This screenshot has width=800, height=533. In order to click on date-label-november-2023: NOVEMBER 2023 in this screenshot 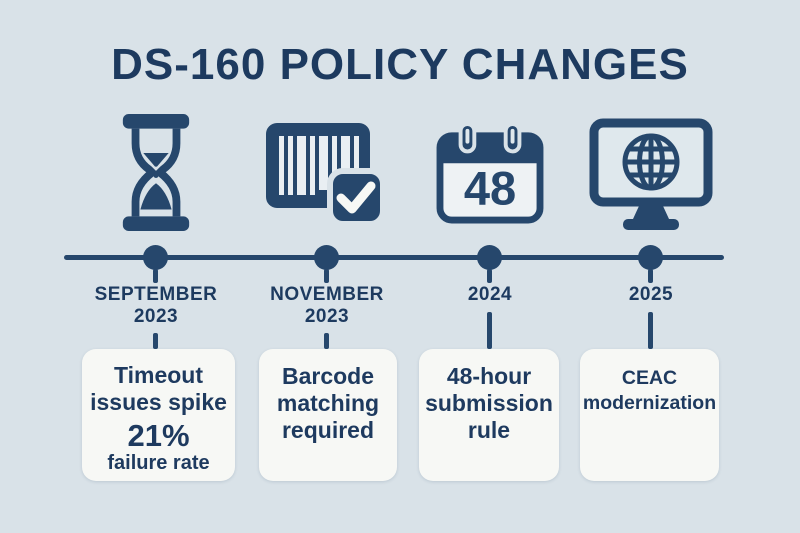, I will do `click(327, 306)`.